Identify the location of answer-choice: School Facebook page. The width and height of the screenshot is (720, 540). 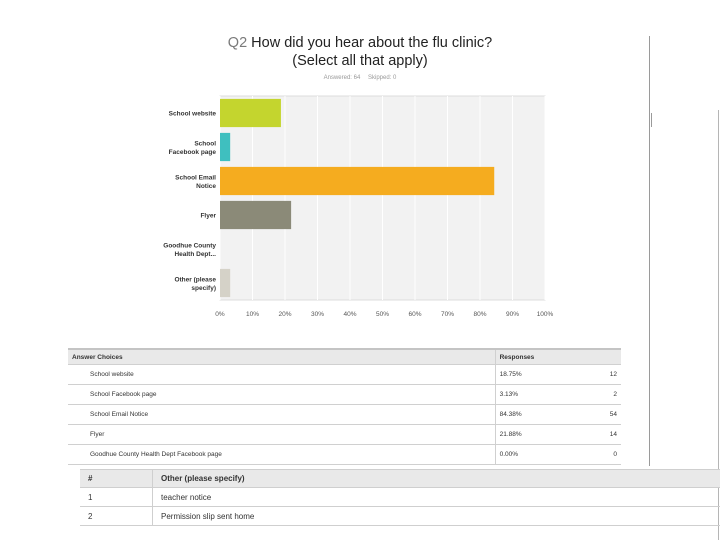
(282, 394).